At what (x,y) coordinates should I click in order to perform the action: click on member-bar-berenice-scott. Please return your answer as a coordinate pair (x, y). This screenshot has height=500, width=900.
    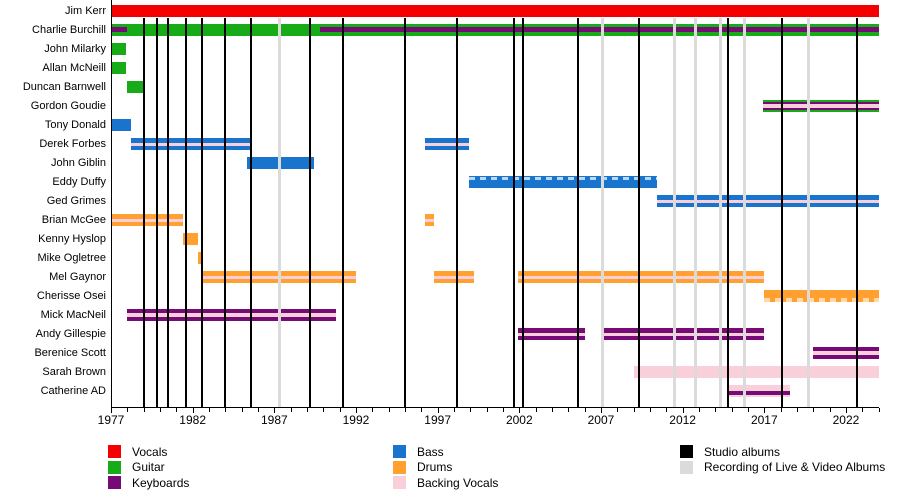
    Looking at the image, I should click on (846, 353).